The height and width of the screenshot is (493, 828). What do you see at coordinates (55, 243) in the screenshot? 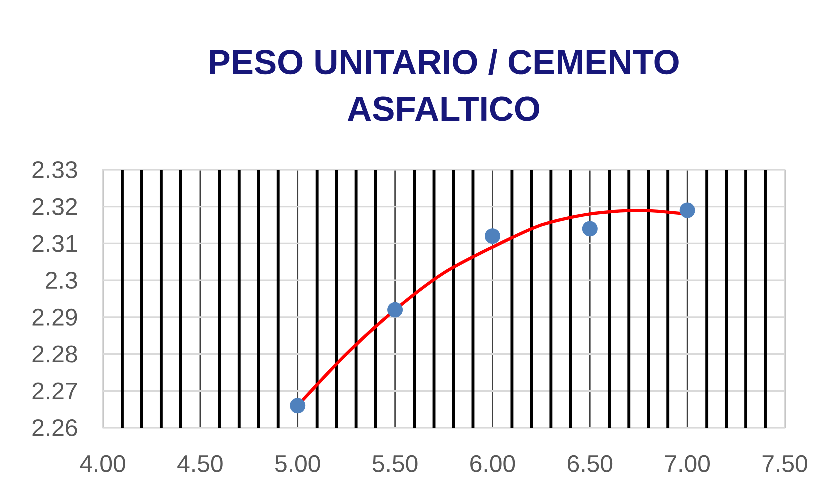
I see `y-tick-label: 2.31` at bounding box center [55, 243].